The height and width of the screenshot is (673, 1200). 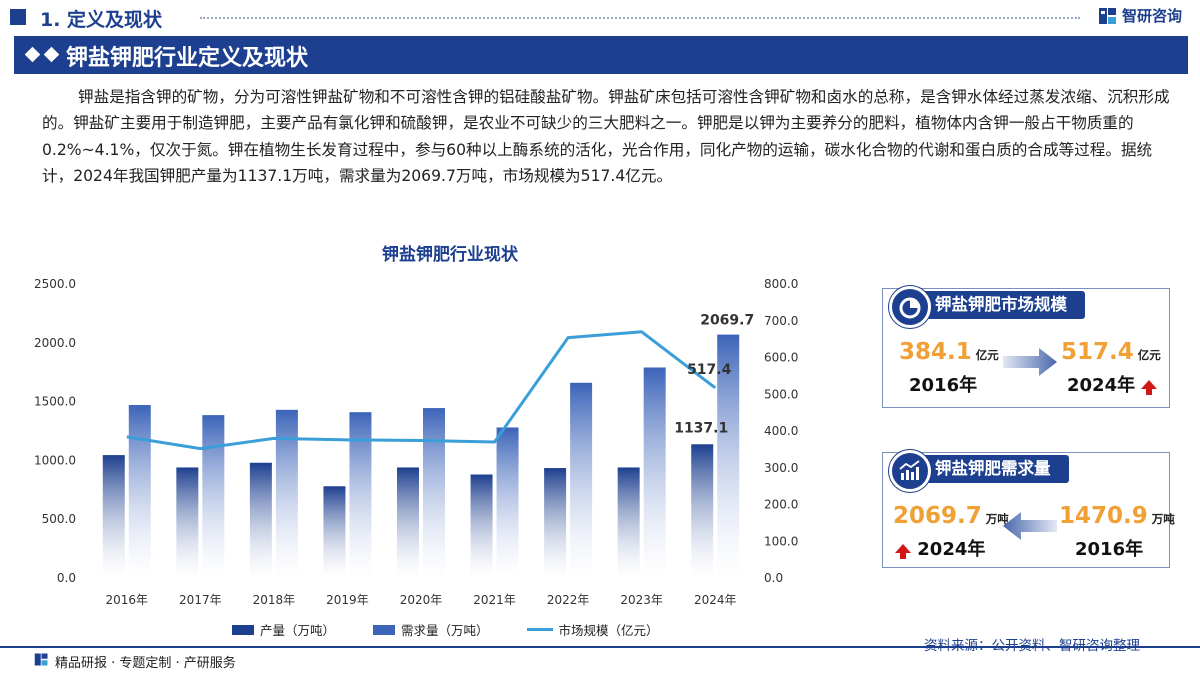 I want to click on demand-card-title: 钾盐钾肥需求量, so click(x=997, y=469).